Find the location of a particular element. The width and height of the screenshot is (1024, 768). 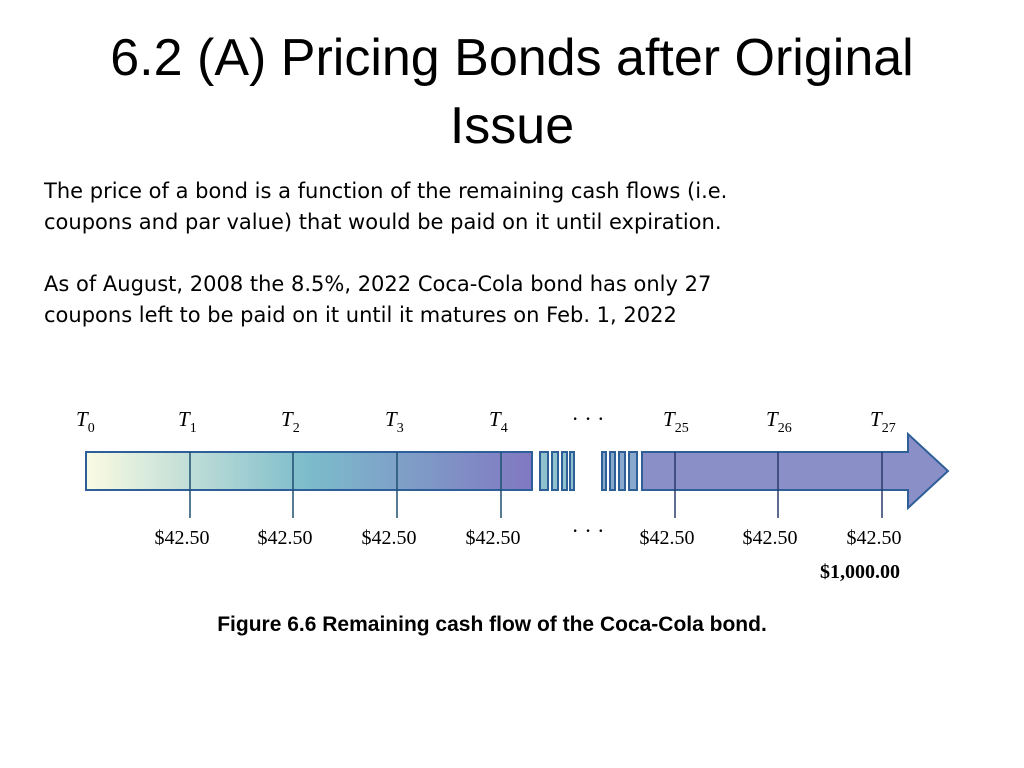

period-labels: T0 T1 T2 T3 T4 T25 T26 T27 is located at coordinates (486, 421).